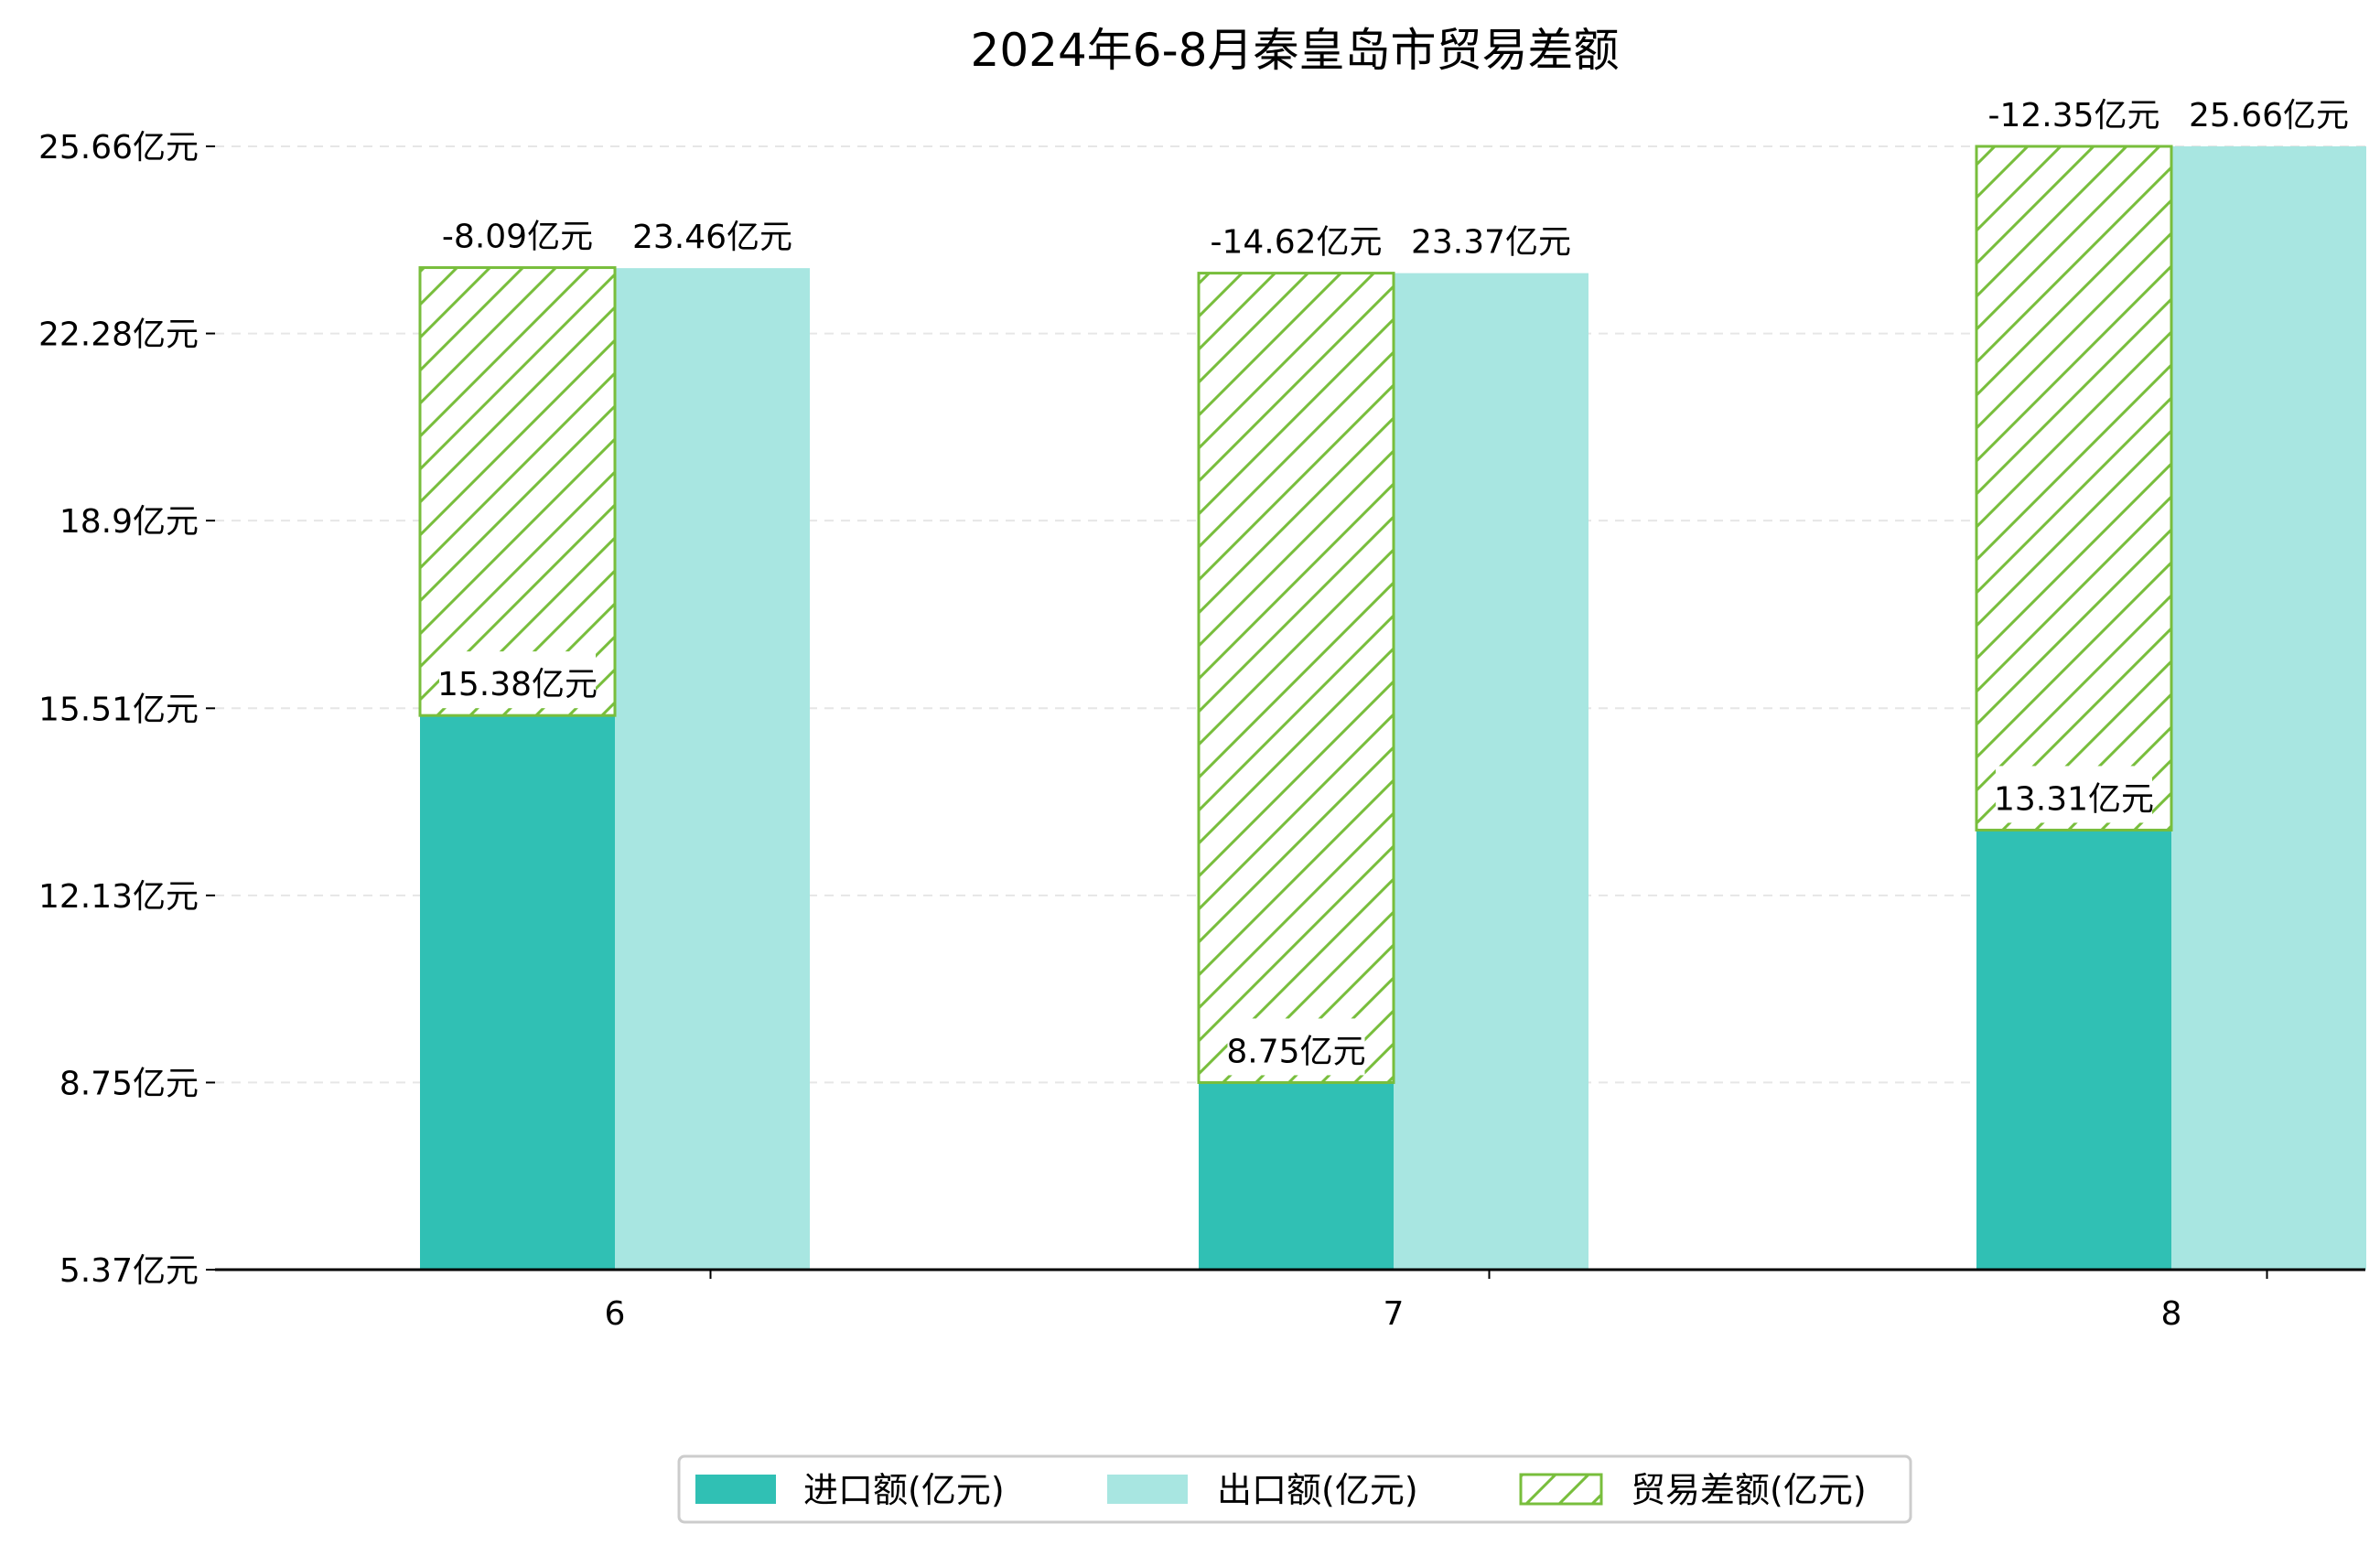  What do you see at coordinates (129, 522) in the screenshot?
I see `y-tick-label: 18.9亿元` at bounding box center [129, 522].